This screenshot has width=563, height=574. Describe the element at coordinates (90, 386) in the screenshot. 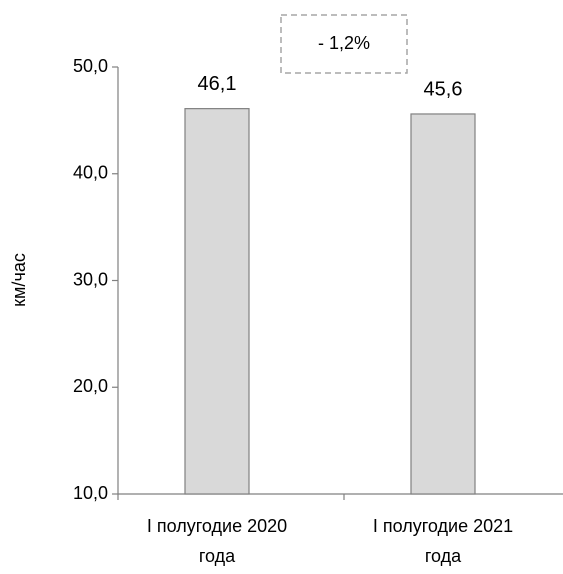

I see `y-tick-label: 20,0` at that location.